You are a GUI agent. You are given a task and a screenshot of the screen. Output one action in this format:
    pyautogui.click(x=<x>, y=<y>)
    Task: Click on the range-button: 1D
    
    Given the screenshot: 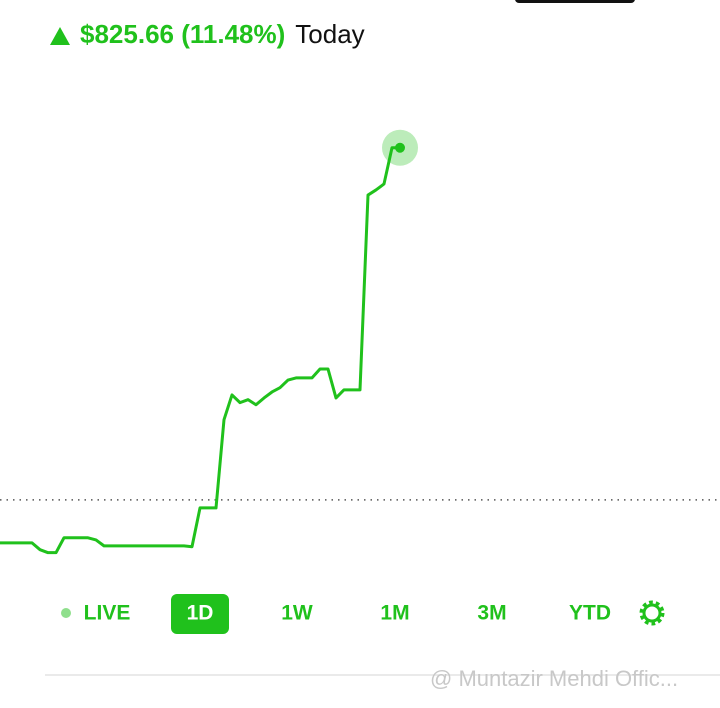 What is the action you would take?
    pyautogui.click(x=200, y=613)
    